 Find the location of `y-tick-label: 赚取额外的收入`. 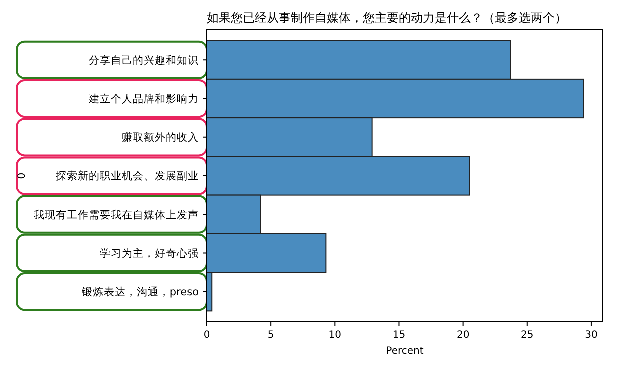

y-tick-label: 赚取额外的收入 is located at coordinates (160, 137).